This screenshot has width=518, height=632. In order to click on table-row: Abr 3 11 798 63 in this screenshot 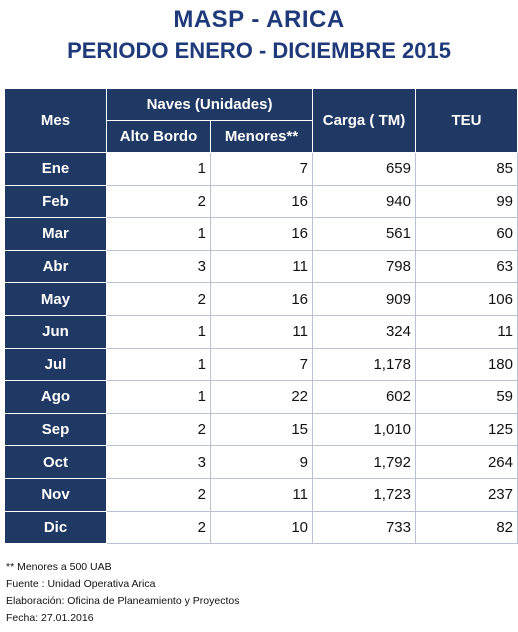, I will do `click(261, 266)`.